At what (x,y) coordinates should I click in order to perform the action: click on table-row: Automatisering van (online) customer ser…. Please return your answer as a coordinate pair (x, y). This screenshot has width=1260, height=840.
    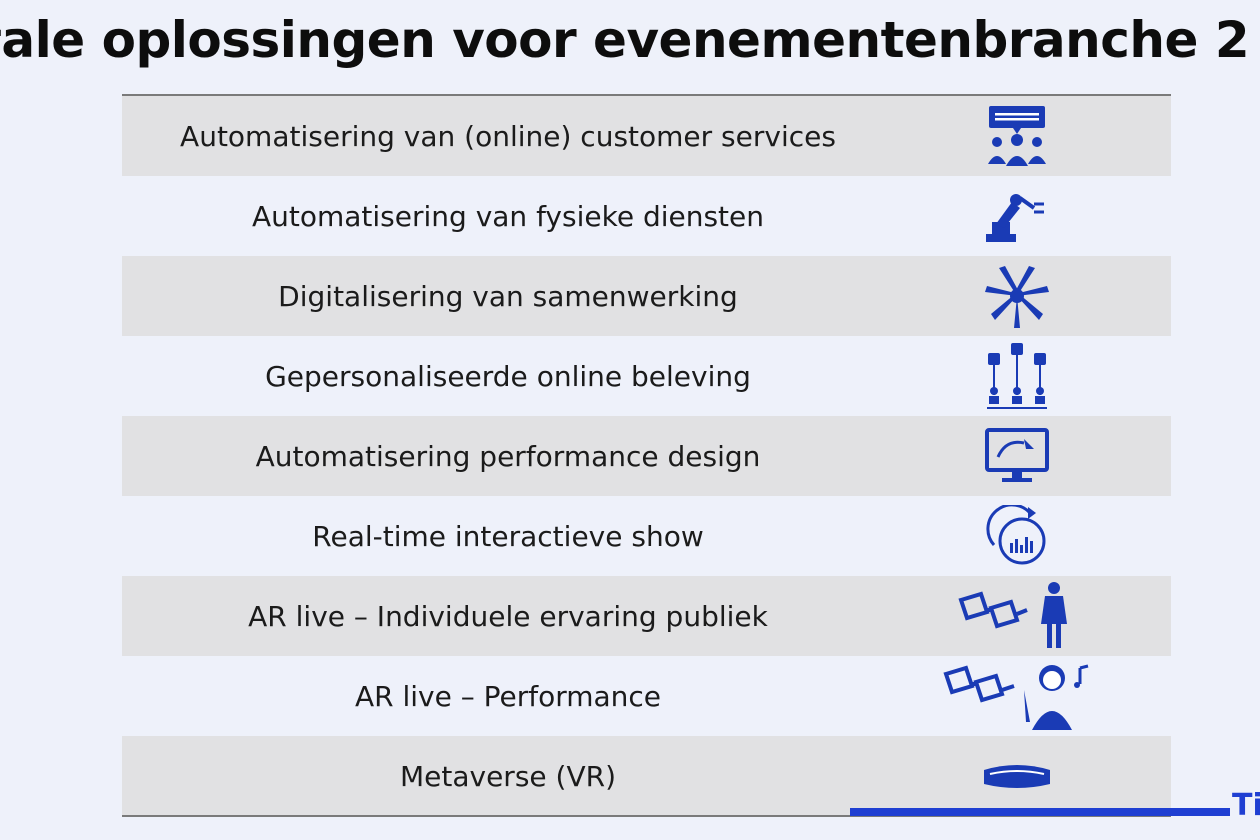
    Looking at the image, I should click on (646, 136).